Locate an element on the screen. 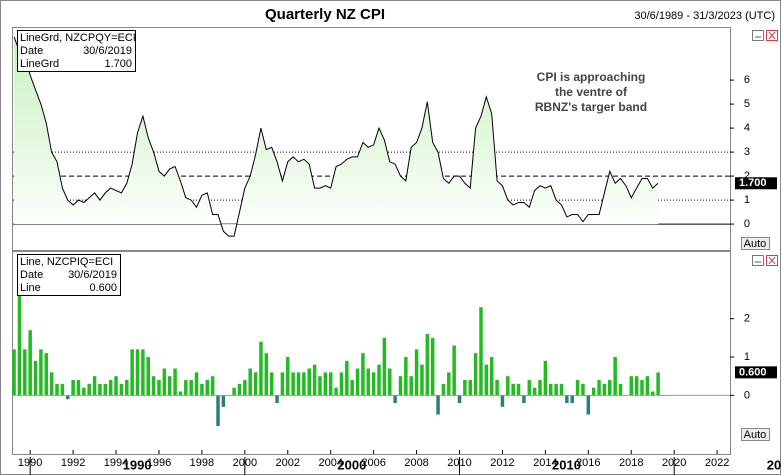 The width and height of the screenshot is (781, 475). x-tick-label: 1996 is located at coordinates (159, 463).